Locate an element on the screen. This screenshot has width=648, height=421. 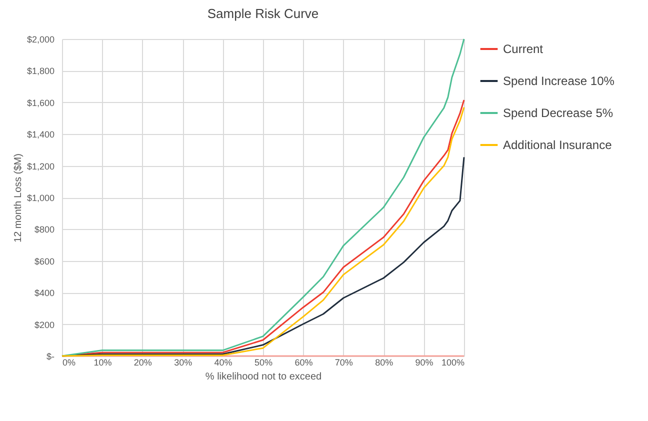
y-tick-label: $800 is located at coordinates (44, 229).